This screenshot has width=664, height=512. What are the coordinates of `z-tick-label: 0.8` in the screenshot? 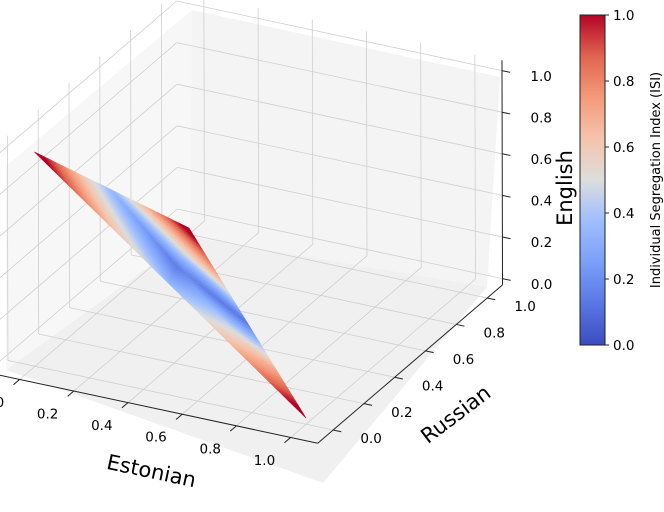 It's located at (540, 118).